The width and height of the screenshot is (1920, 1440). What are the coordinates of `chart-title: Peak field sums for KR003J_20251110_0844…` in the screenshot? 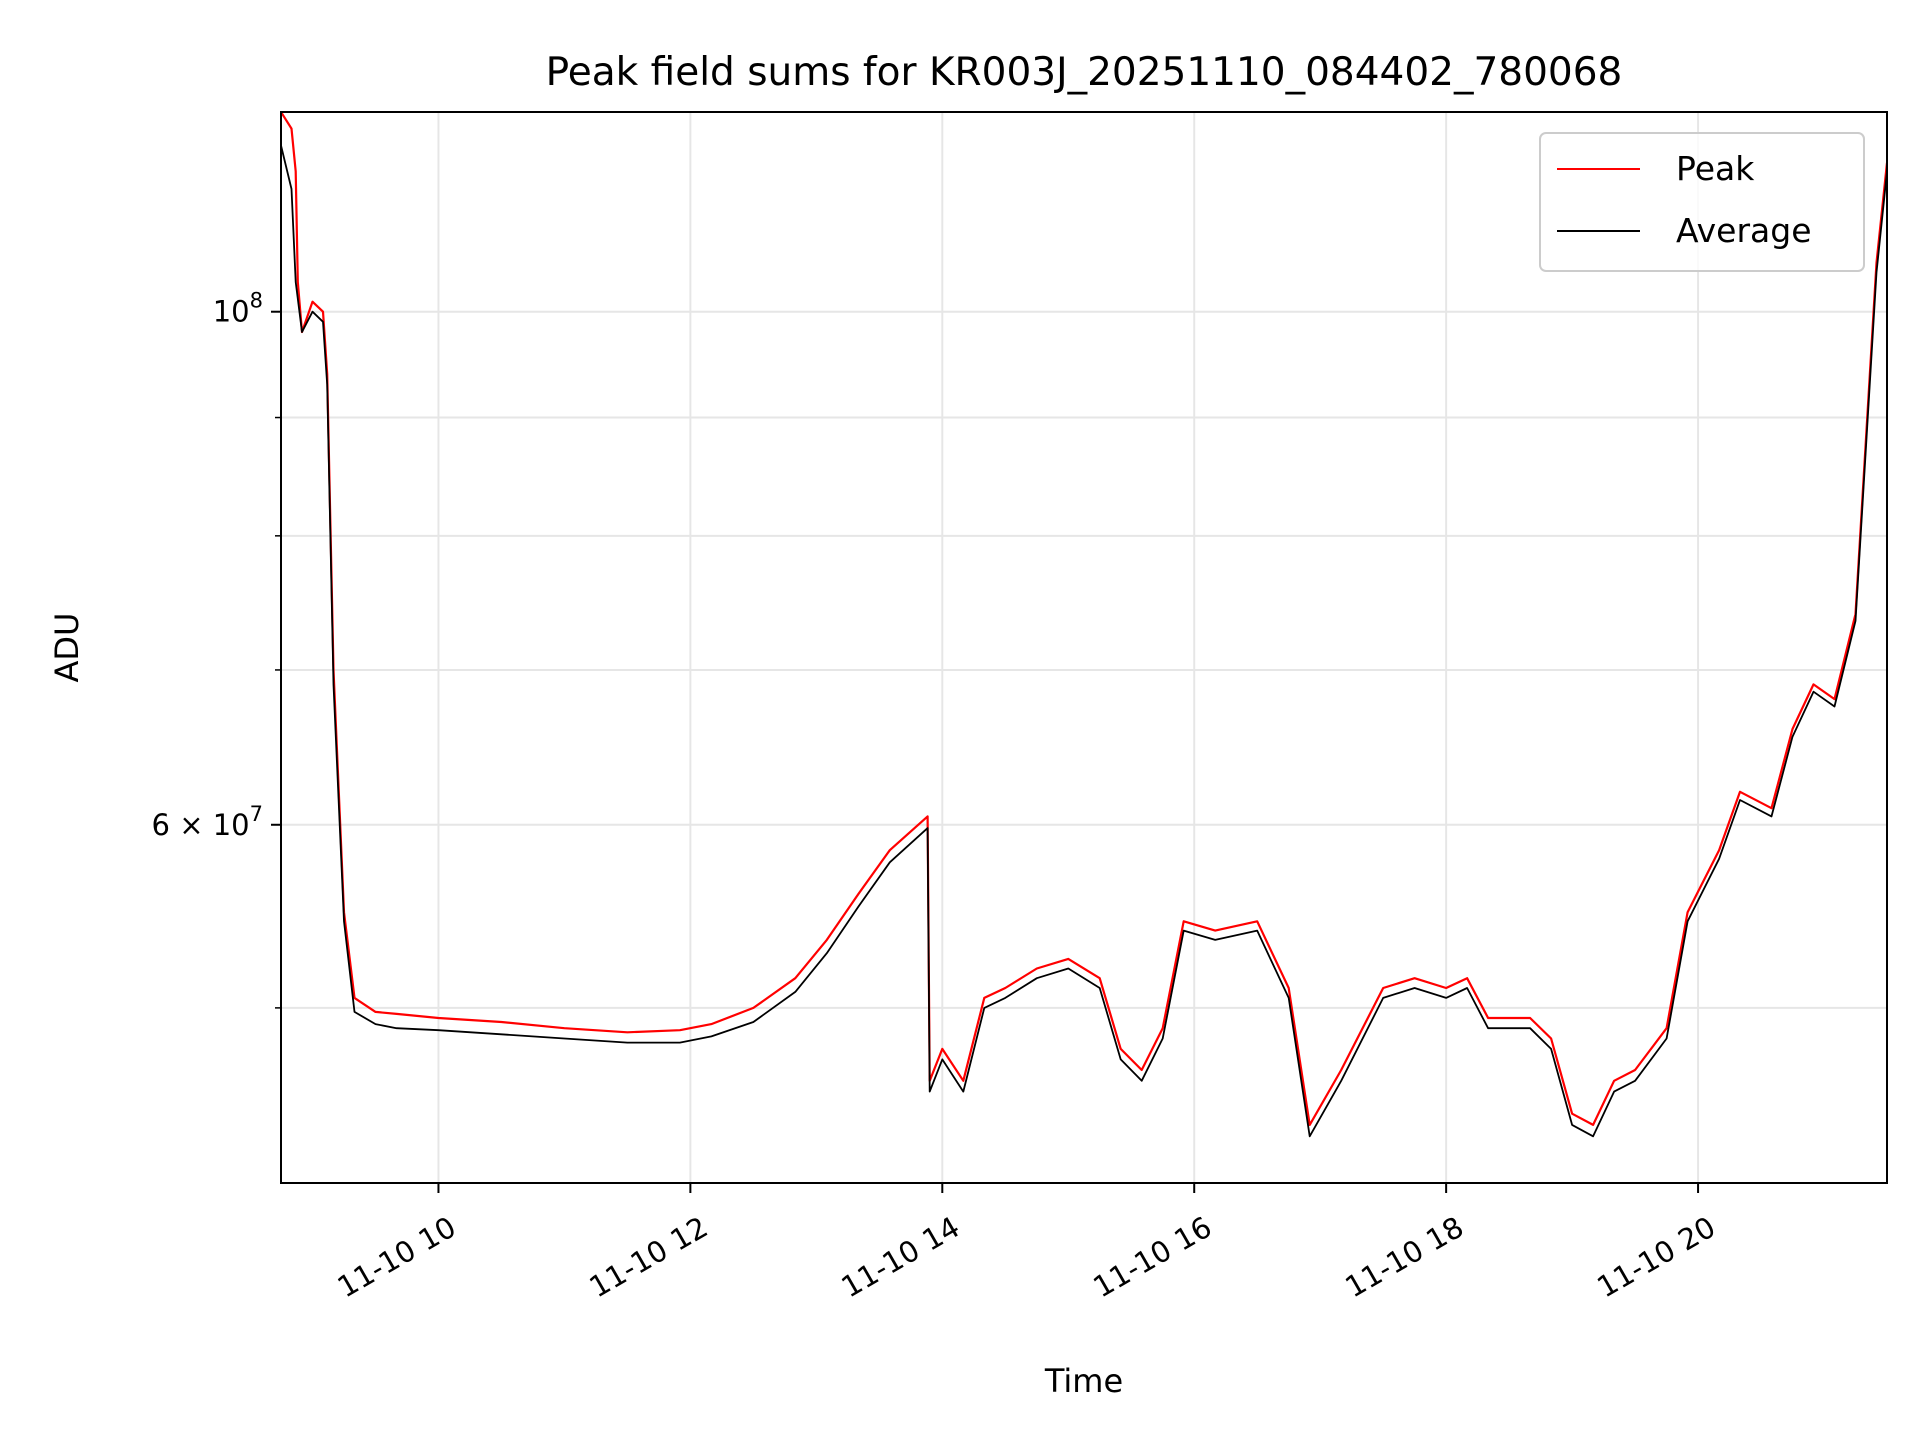 It's located at (1084, 72).